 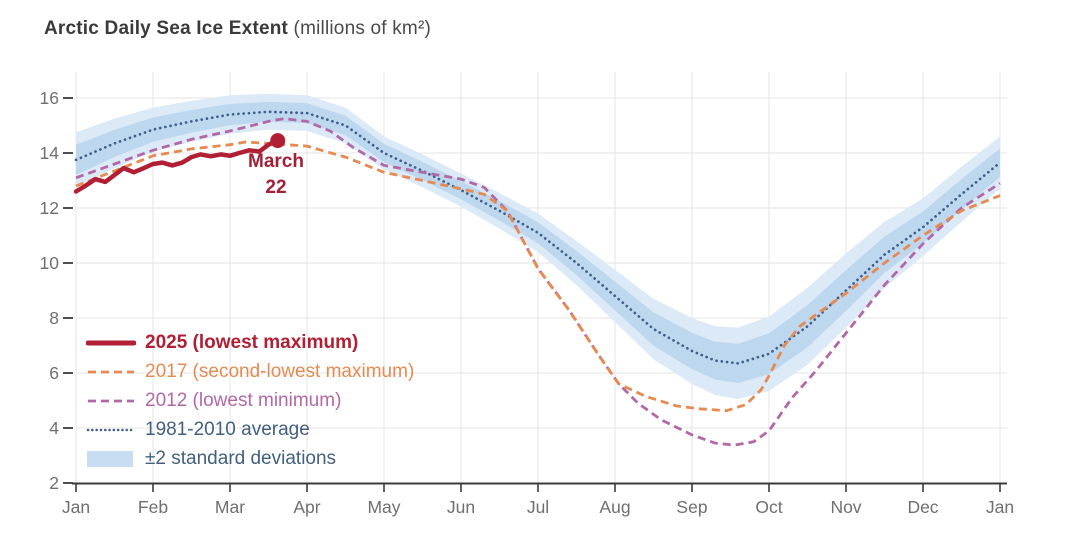 I want to click on legend-item-band: ±2 standard deviations, so click(x=250, y=458).